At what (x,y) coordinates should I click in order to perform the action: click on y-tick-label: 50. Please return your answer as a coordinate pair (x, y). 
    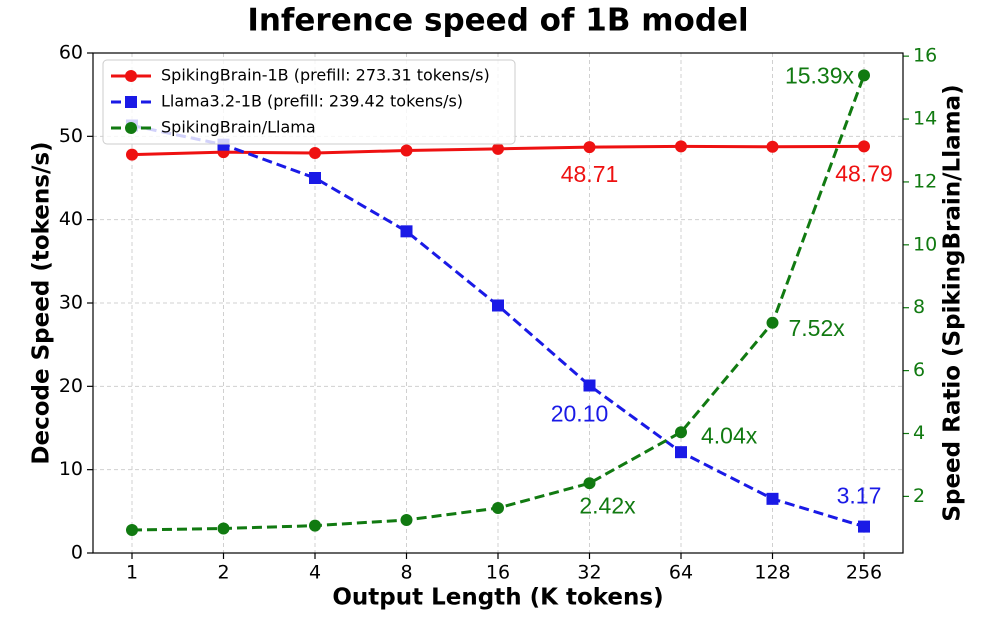
    Looking at the image, I should click on (71, 136).